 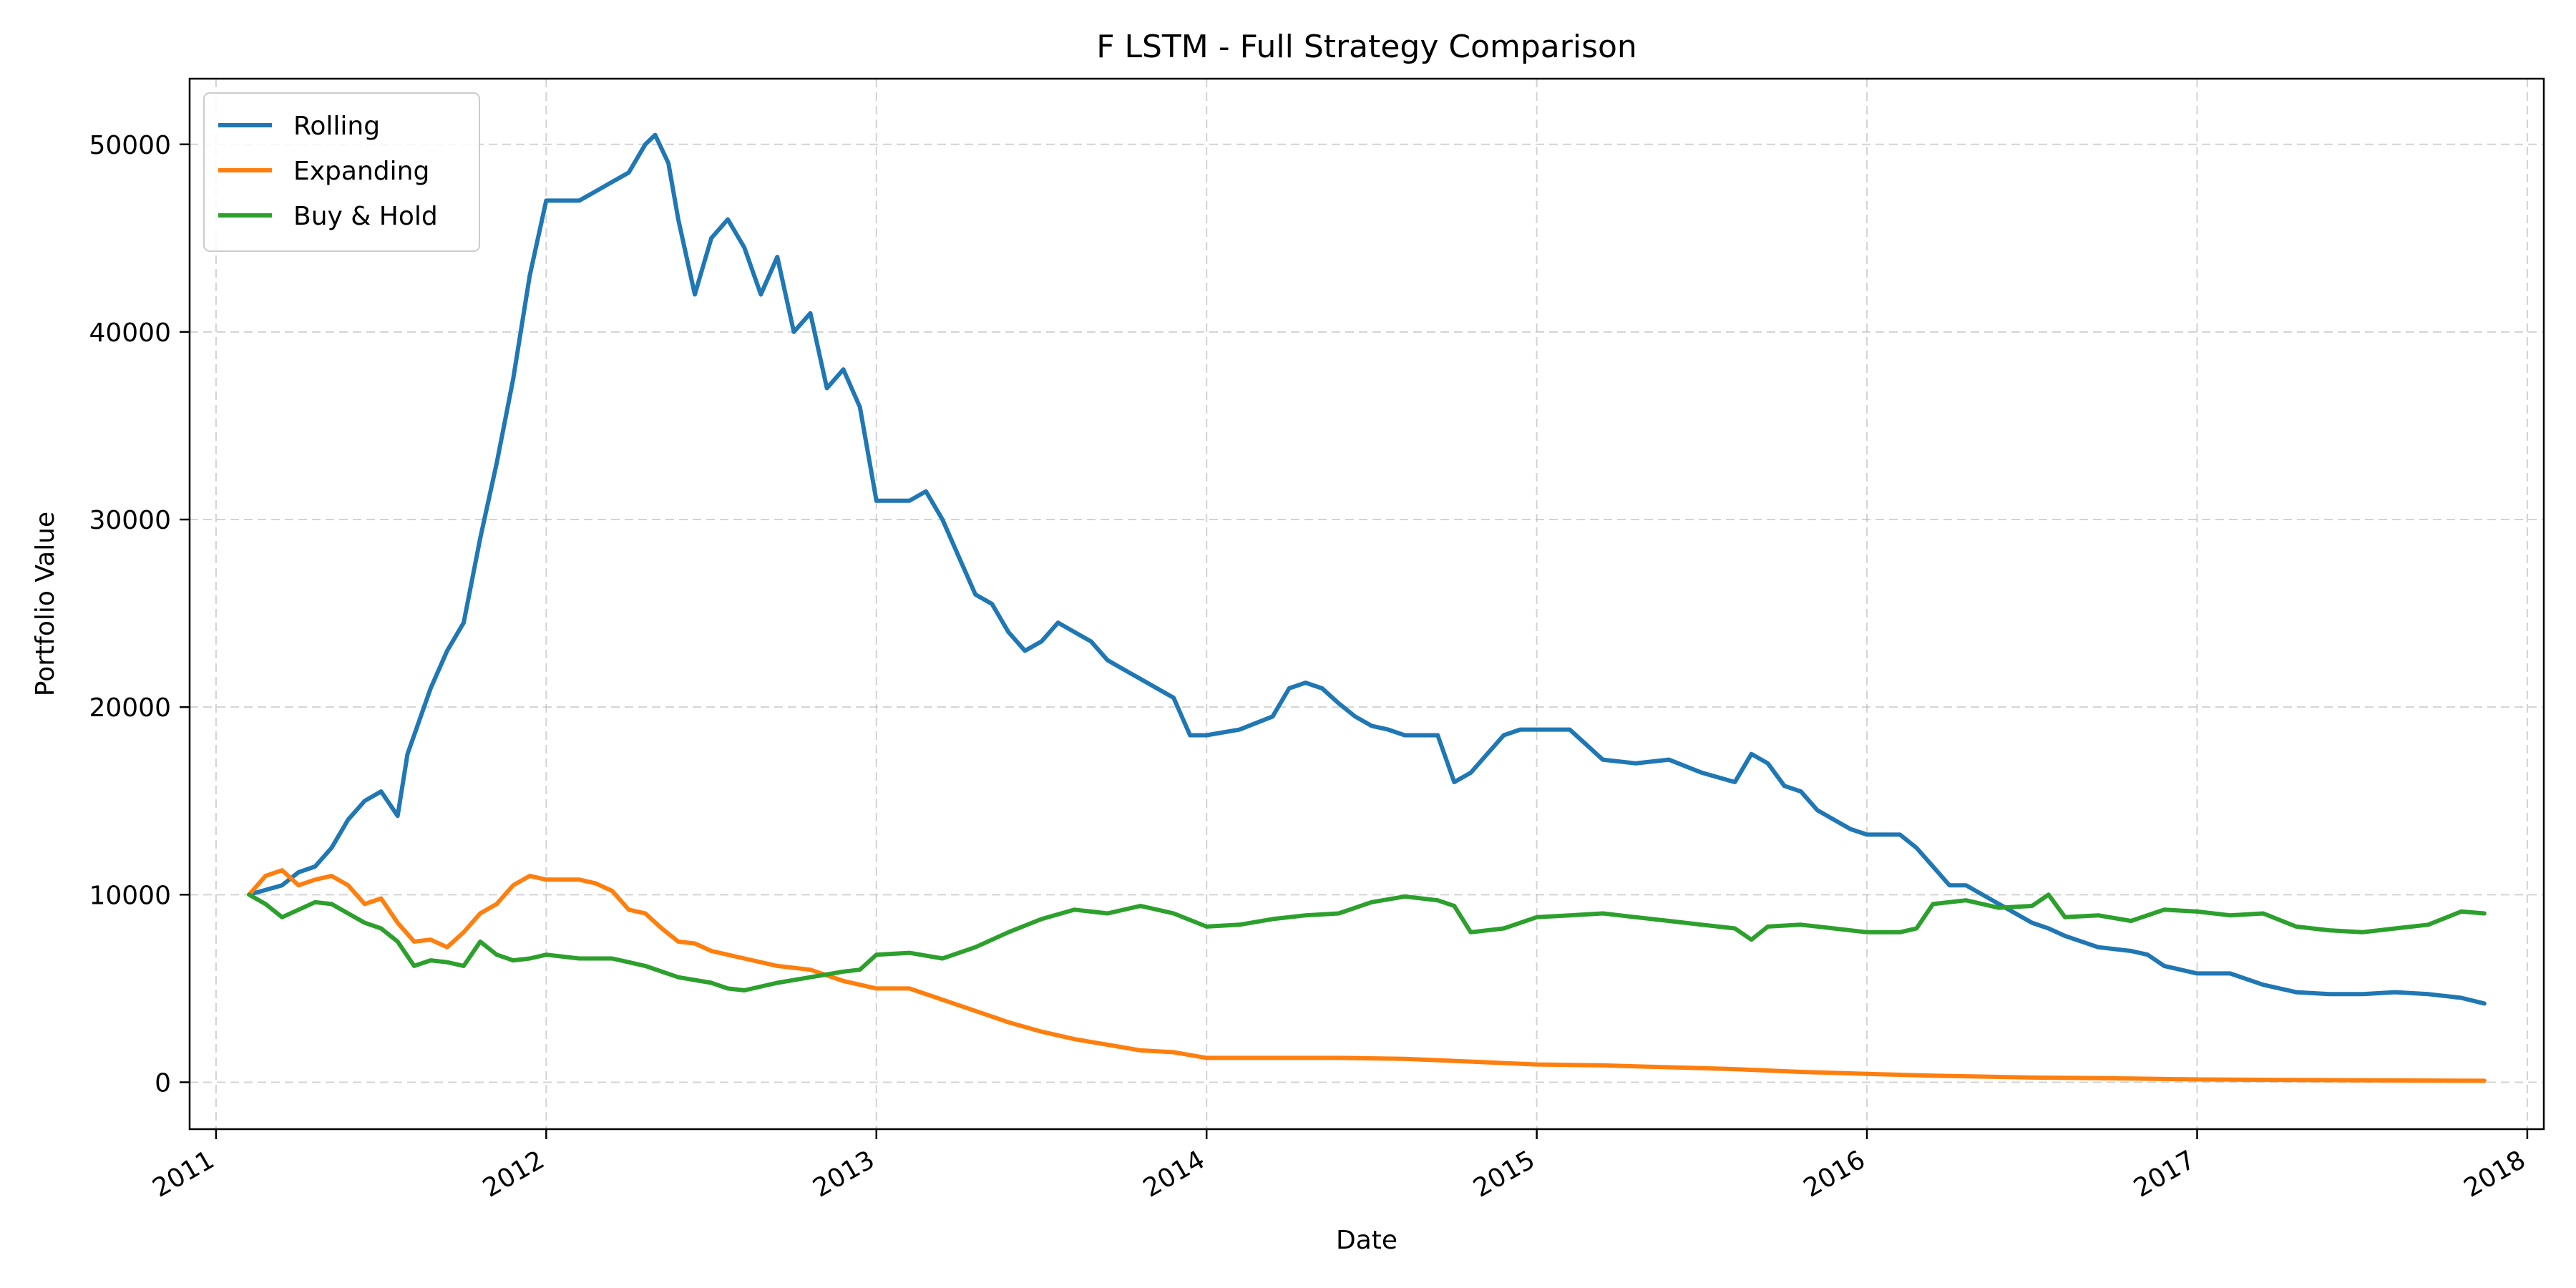 What do you see at coordinates (139, 614) in the screenshot?
I see `y-axis-ticks: 0 10000 20000 30000 40000 50000` at bounding box center [139, 614].